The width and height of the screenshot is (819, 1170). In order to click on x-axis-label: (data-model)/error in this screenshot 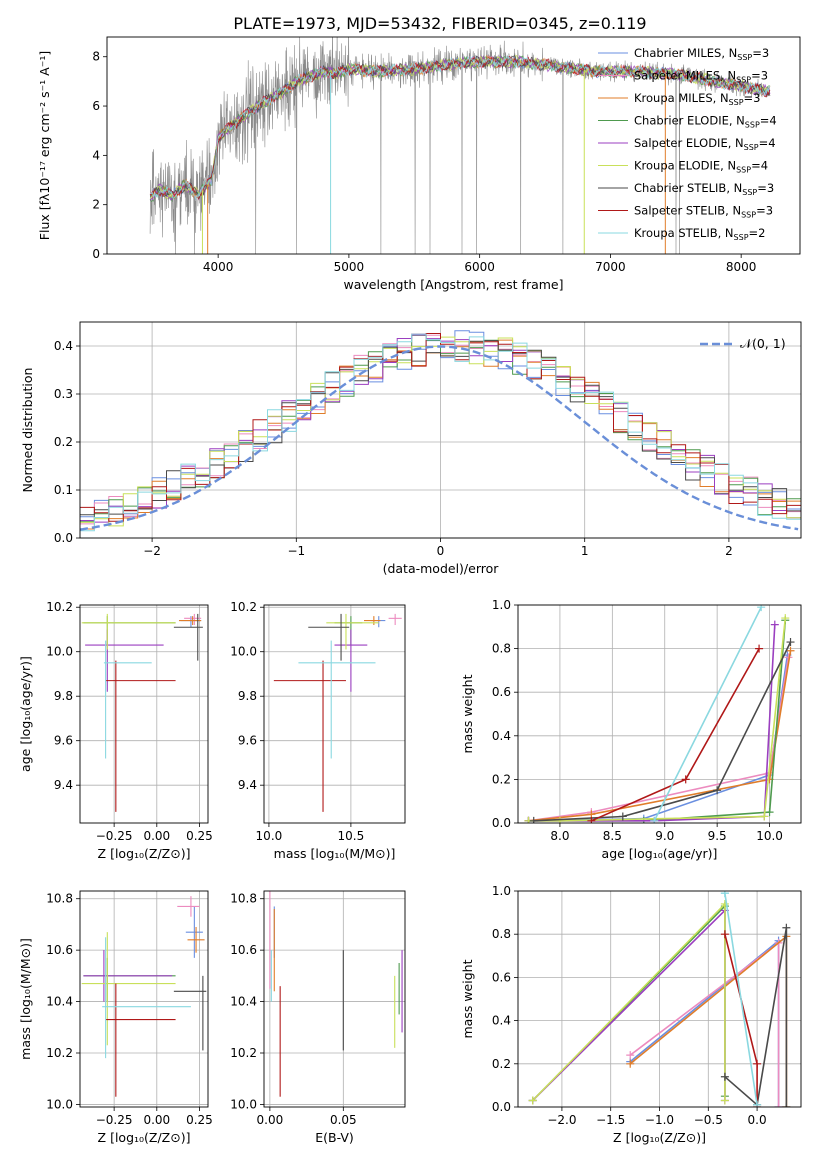, I will do `click(441, 568)`.